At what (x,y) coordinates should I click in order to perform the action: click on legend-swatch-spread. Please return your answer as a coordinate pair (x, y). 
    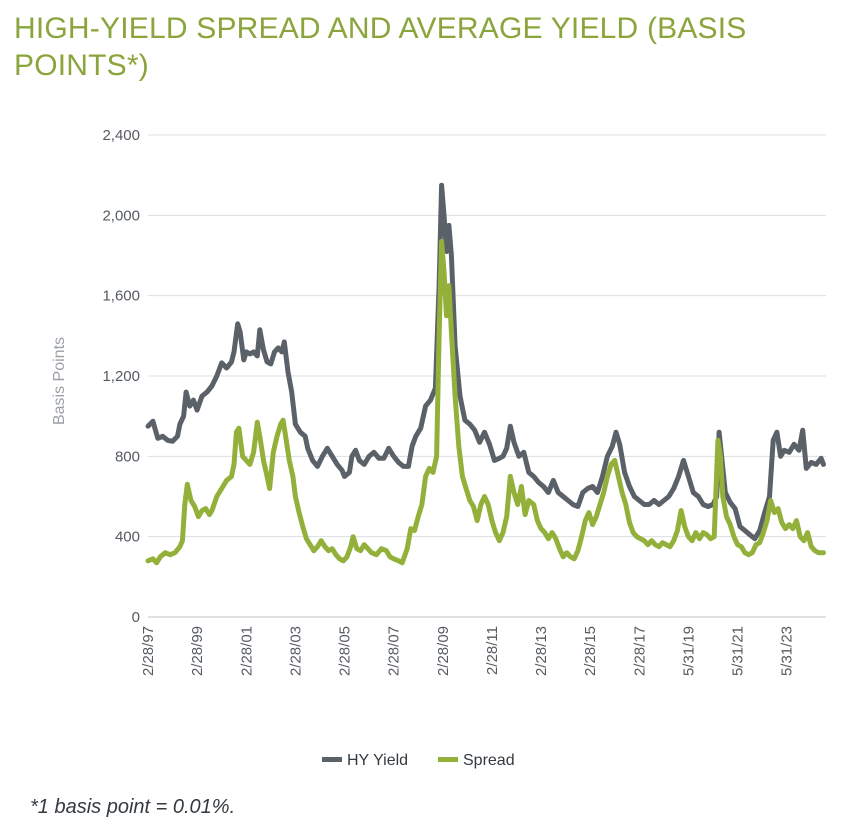
    Looking at the image, I should click on (448, 759).